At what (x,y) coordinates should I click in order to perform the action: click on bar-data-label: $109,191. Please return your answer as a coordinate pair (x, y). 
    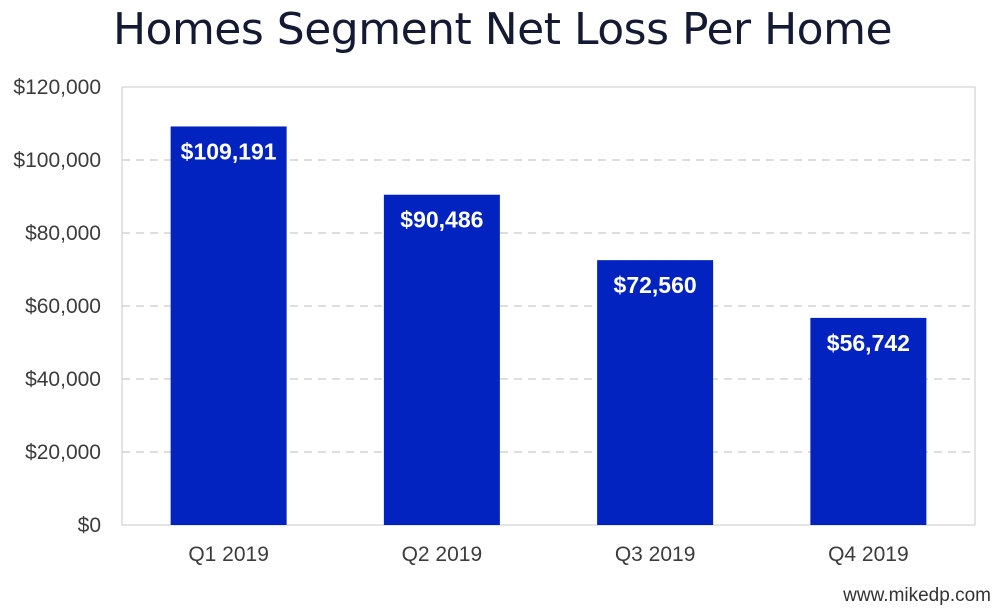
    Looking at the image, I should click on (229, 151).